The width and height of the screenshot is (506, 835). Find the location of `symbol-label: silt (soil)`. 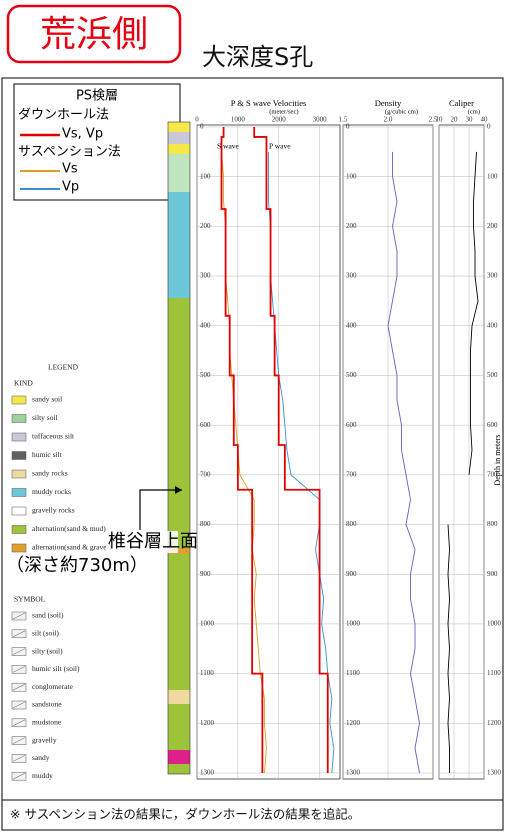

symbol-label: silt (soil) is located at coordinates (45, 633).